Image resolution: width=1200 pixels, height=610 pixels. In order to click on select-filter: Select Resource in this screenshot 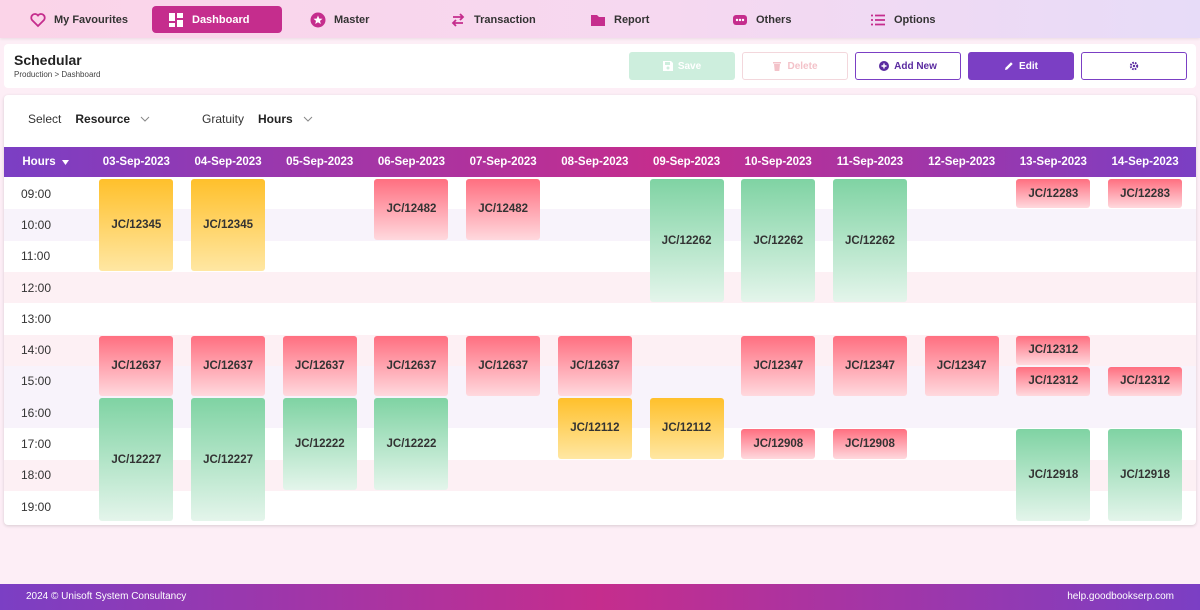, I will do `click(89, 119)`.